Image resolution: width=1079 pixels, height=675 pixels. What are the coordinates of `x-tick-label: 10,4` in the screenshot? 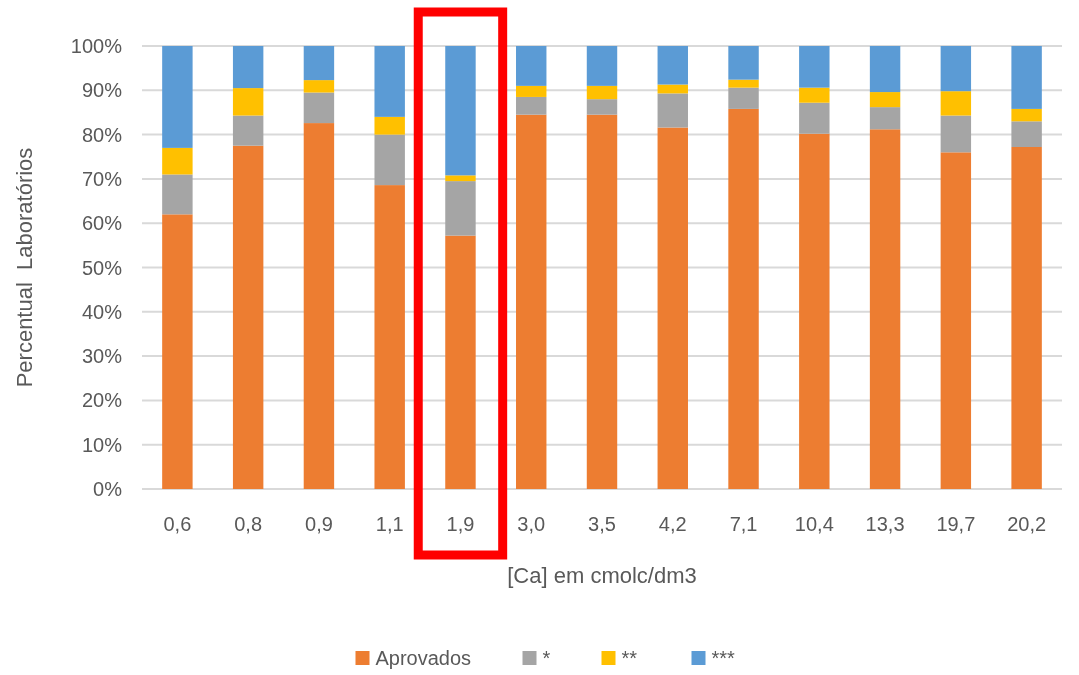 It's located at (814, 524).